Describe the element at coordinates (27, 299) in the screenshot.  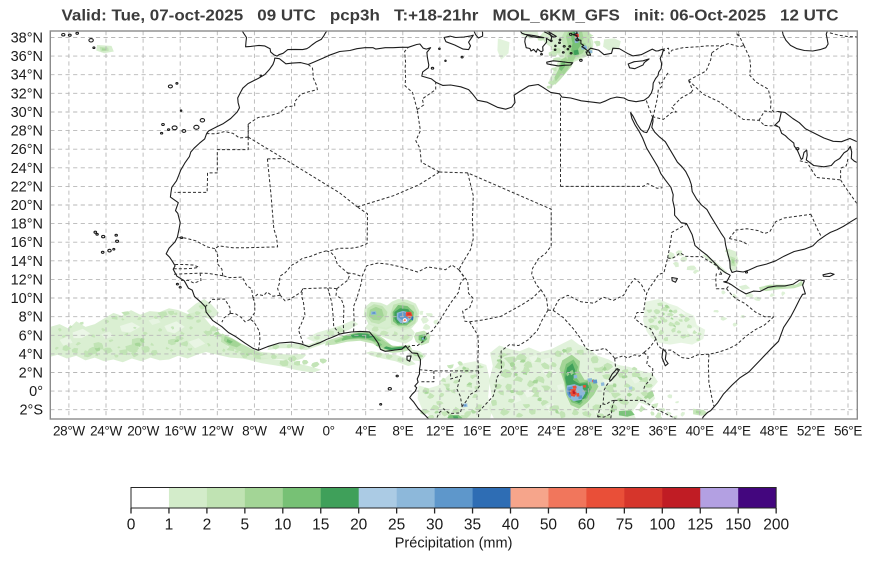
I see `svg-text: 10°N` at that location.